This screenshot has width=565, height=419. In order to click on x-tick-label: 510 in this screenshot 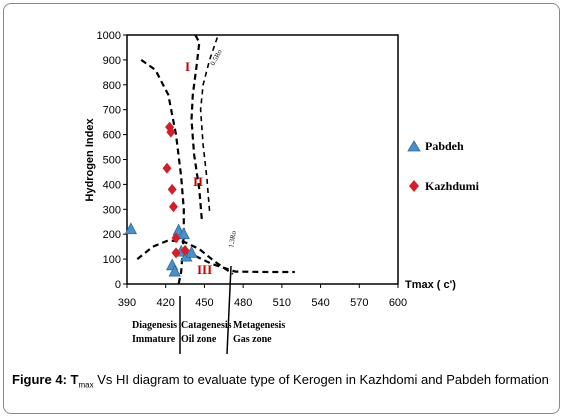, I will do `click(282, 303)`.